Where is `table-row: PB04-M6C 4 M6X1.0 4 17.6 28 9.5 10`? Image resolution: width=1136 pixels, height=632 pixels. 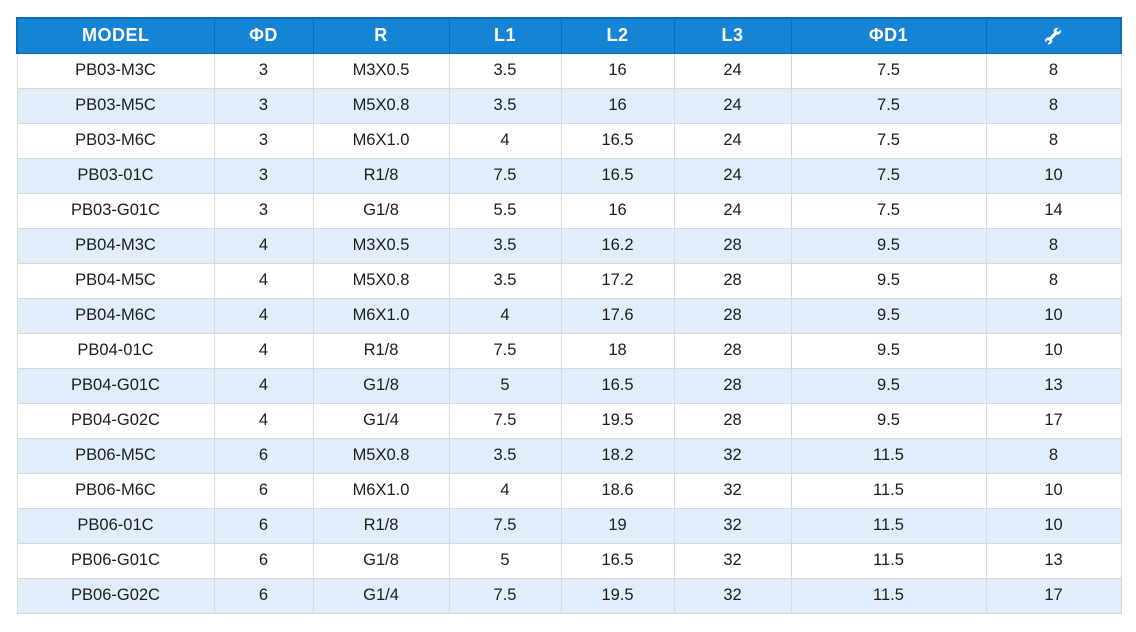
table-row: PB04-M6C 4 M6X1.0 4 17.6 28 9.5 10 is located at coordinates (569, 315).